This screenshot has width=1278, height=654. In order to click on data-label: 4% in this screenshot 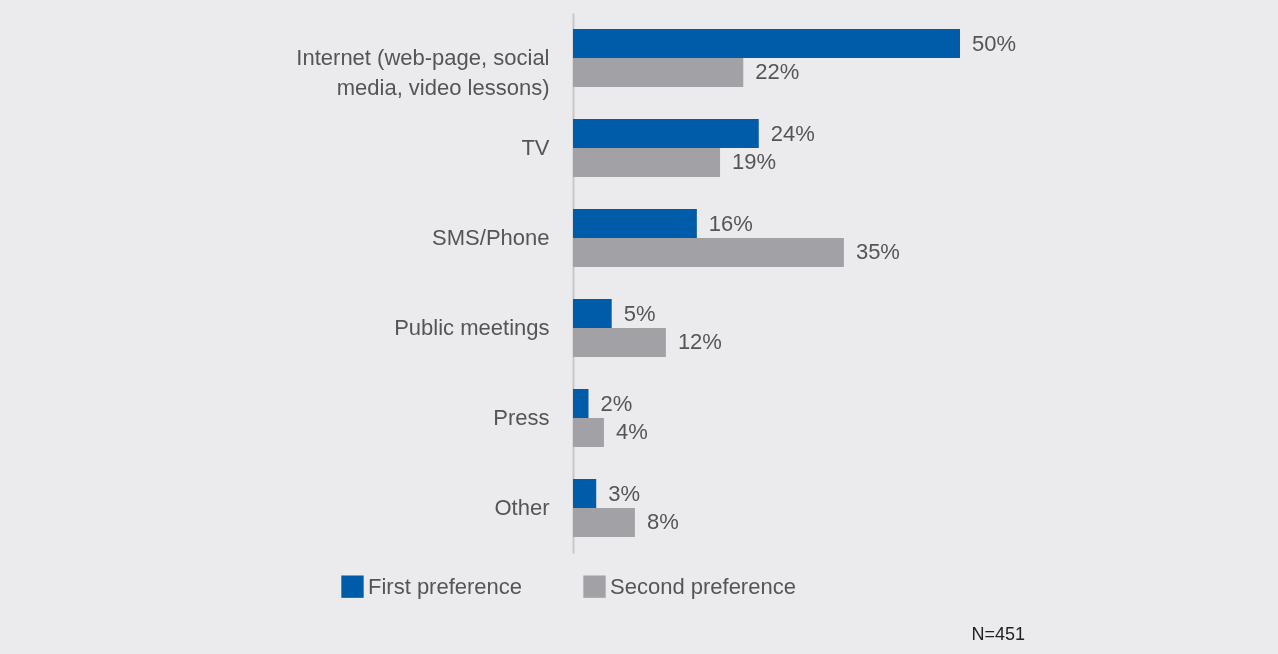, I will do `click(631, 432)`.